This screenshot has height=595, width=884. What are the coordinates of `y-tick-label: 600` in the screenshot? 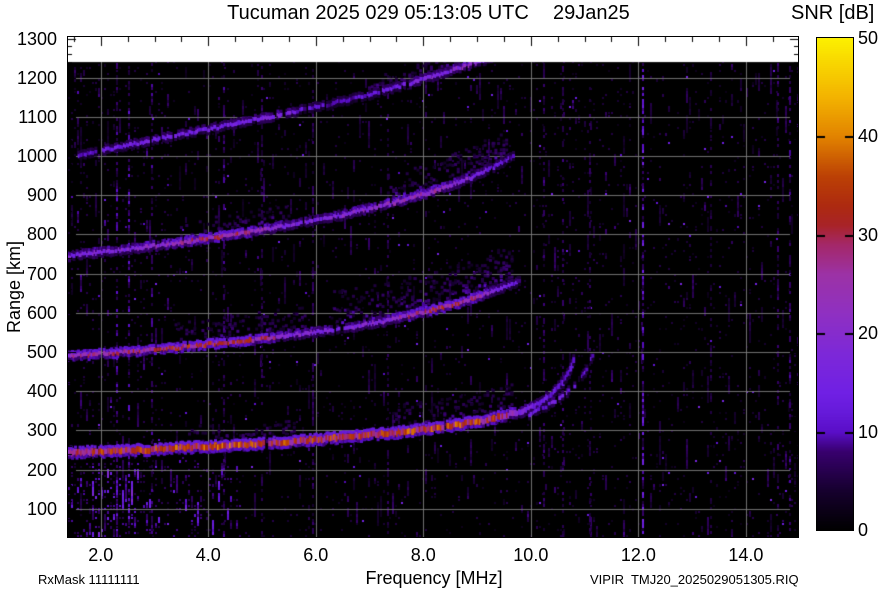 It's located at (41, 312).